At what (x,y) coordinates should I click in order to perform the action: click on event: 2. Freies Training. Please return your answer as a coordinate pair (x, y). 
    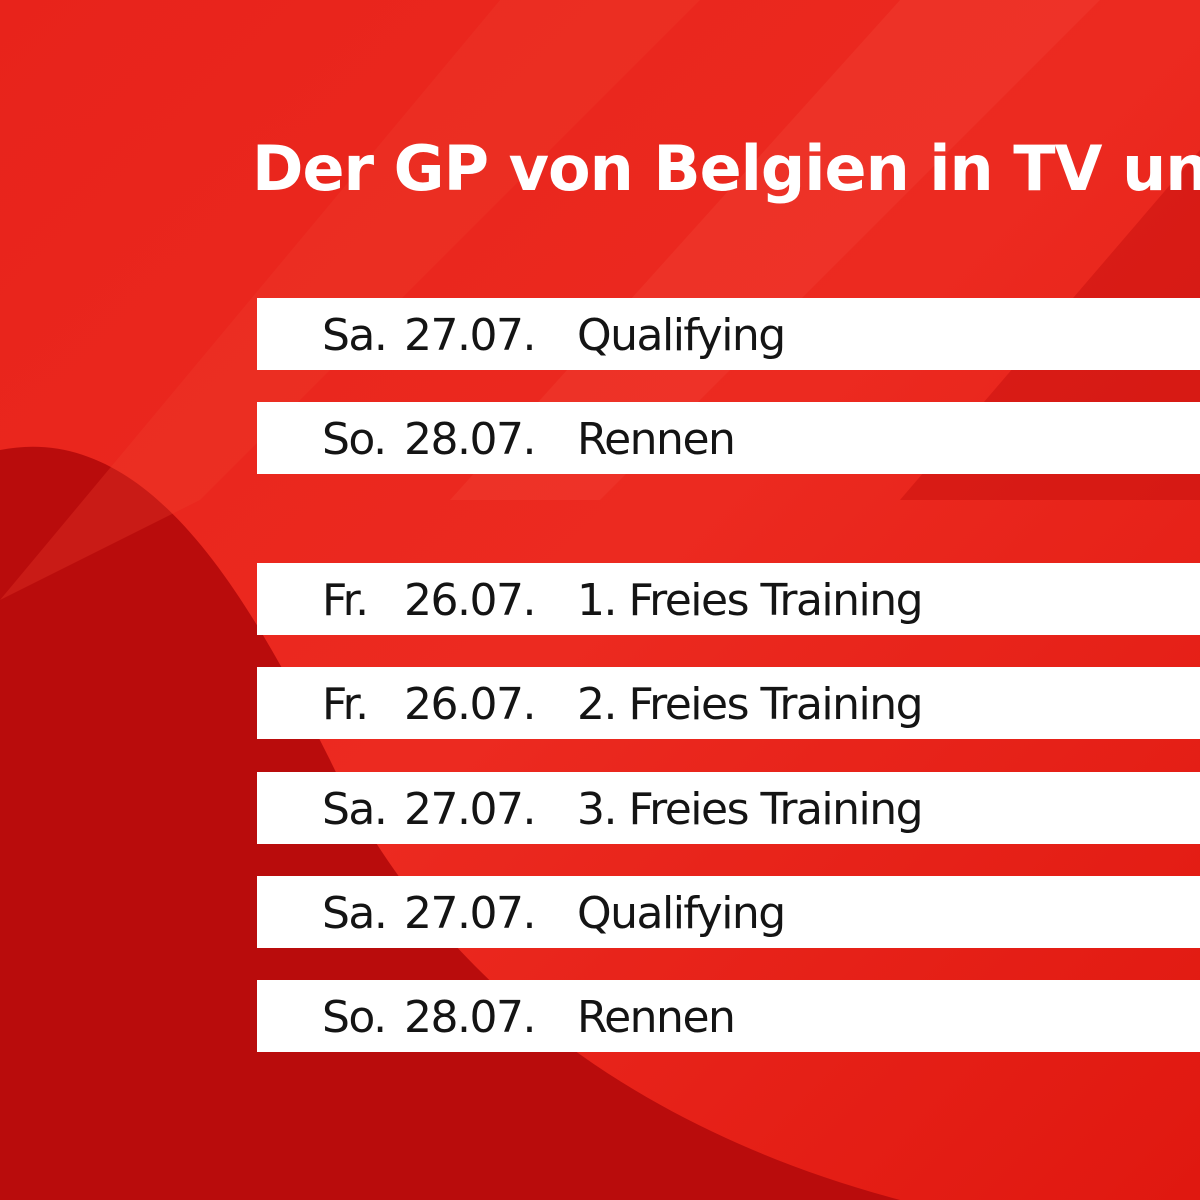
    Looking at the image, I should click on (750, 704).